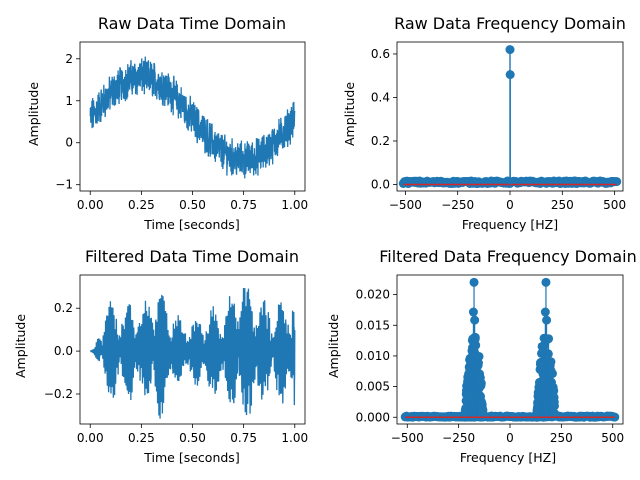 The image size is (640, 480). I want to click on tick-group: −500 −250 0 250 500 0.0 0.2 0.4 0.6, so click(498, 129).